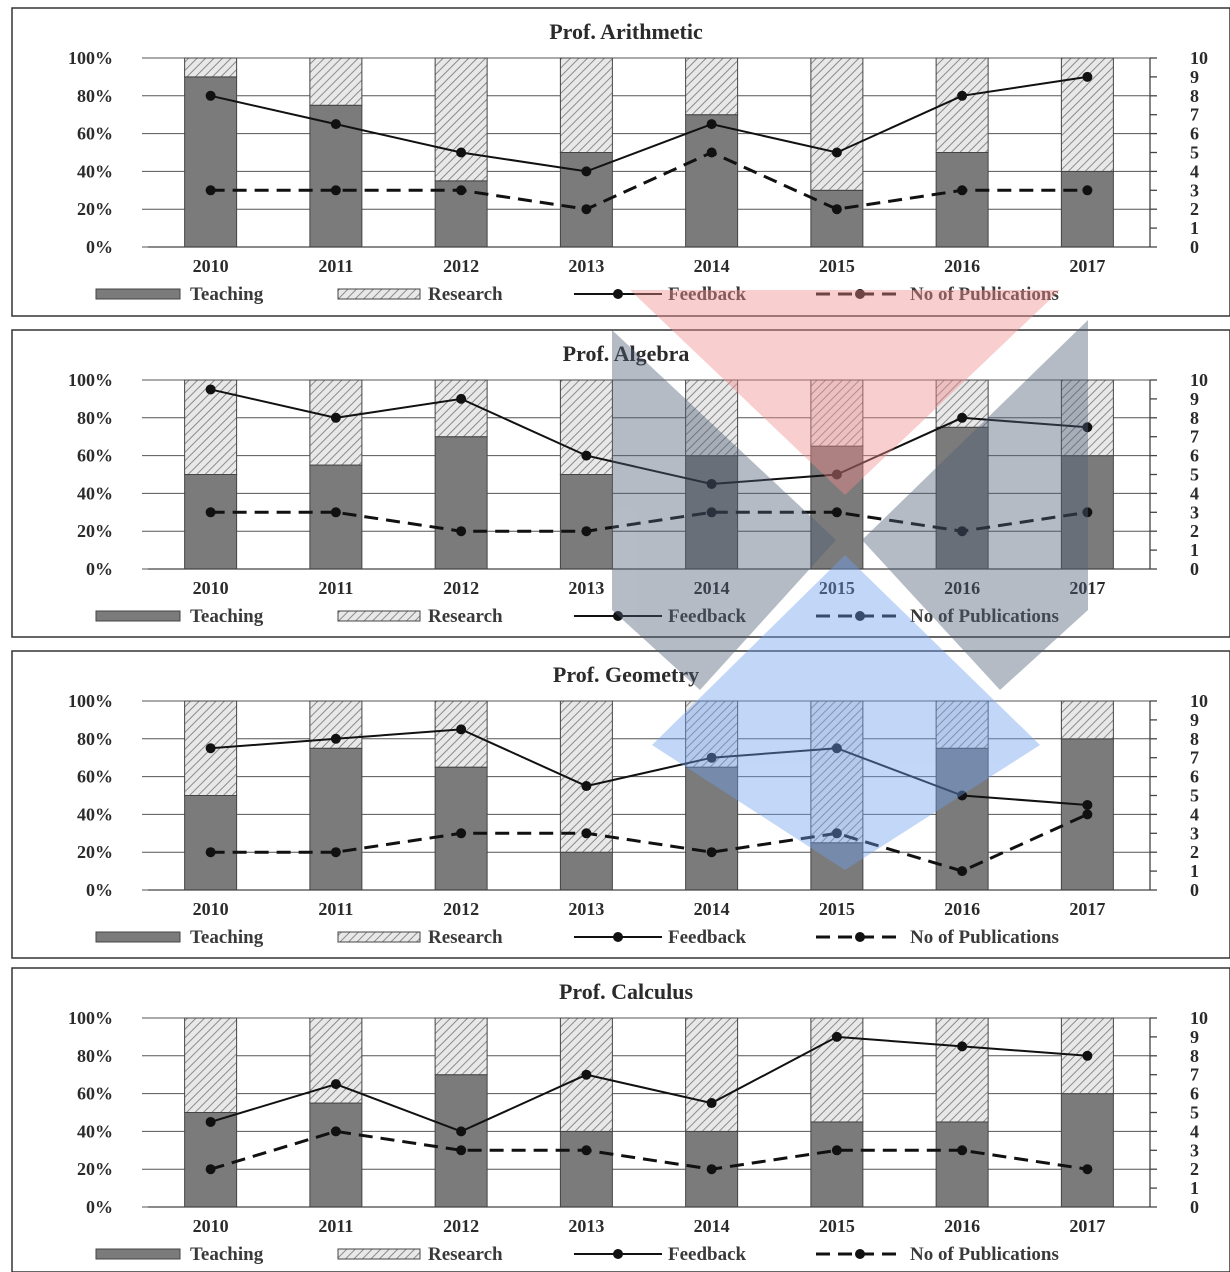 The height and width of the screenshot is (1272, 1230). I want to click on watermark-grey-right-wing, so click(975, 505).